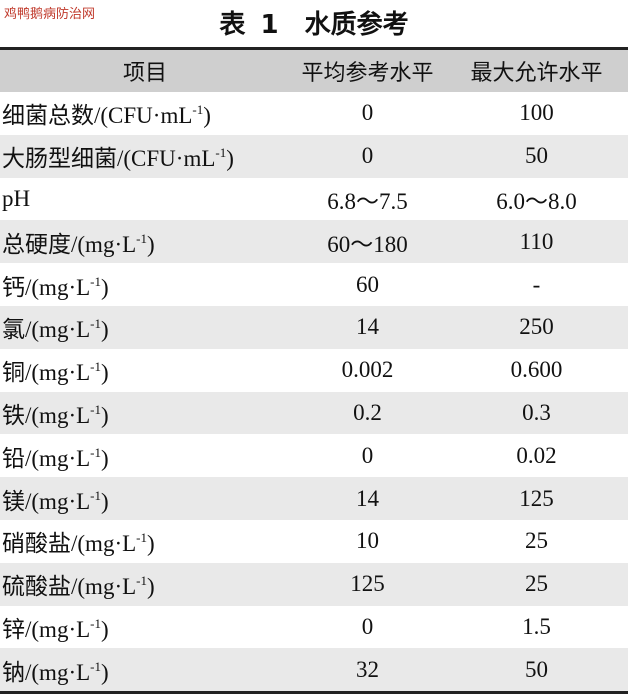 This screenshot has width=628, height=696. Describe the element at coordinates (314, 25) in the screenshot. I see `table-title: 表 1 水质参考` at that location.